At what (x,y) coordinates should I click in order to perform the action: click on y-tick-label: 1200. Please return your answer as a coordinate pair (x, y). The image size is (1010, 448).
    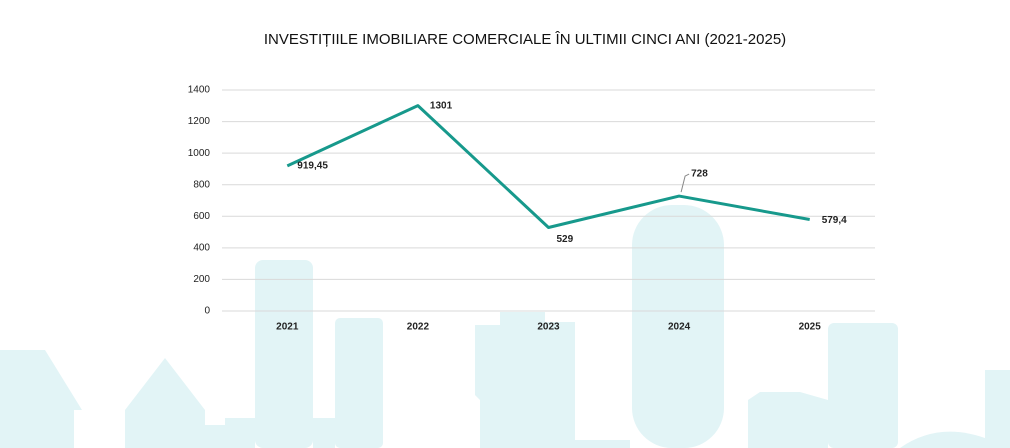
    Looking at the image, I should click on (199, 121).